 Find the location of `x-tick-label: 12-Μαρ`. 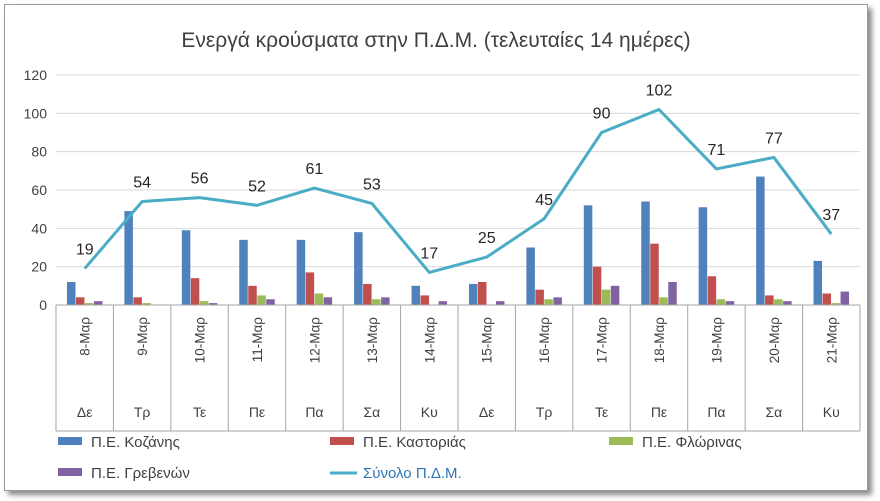

x-tick-label: 12-Μαρ is located at coordinates (314, 340).